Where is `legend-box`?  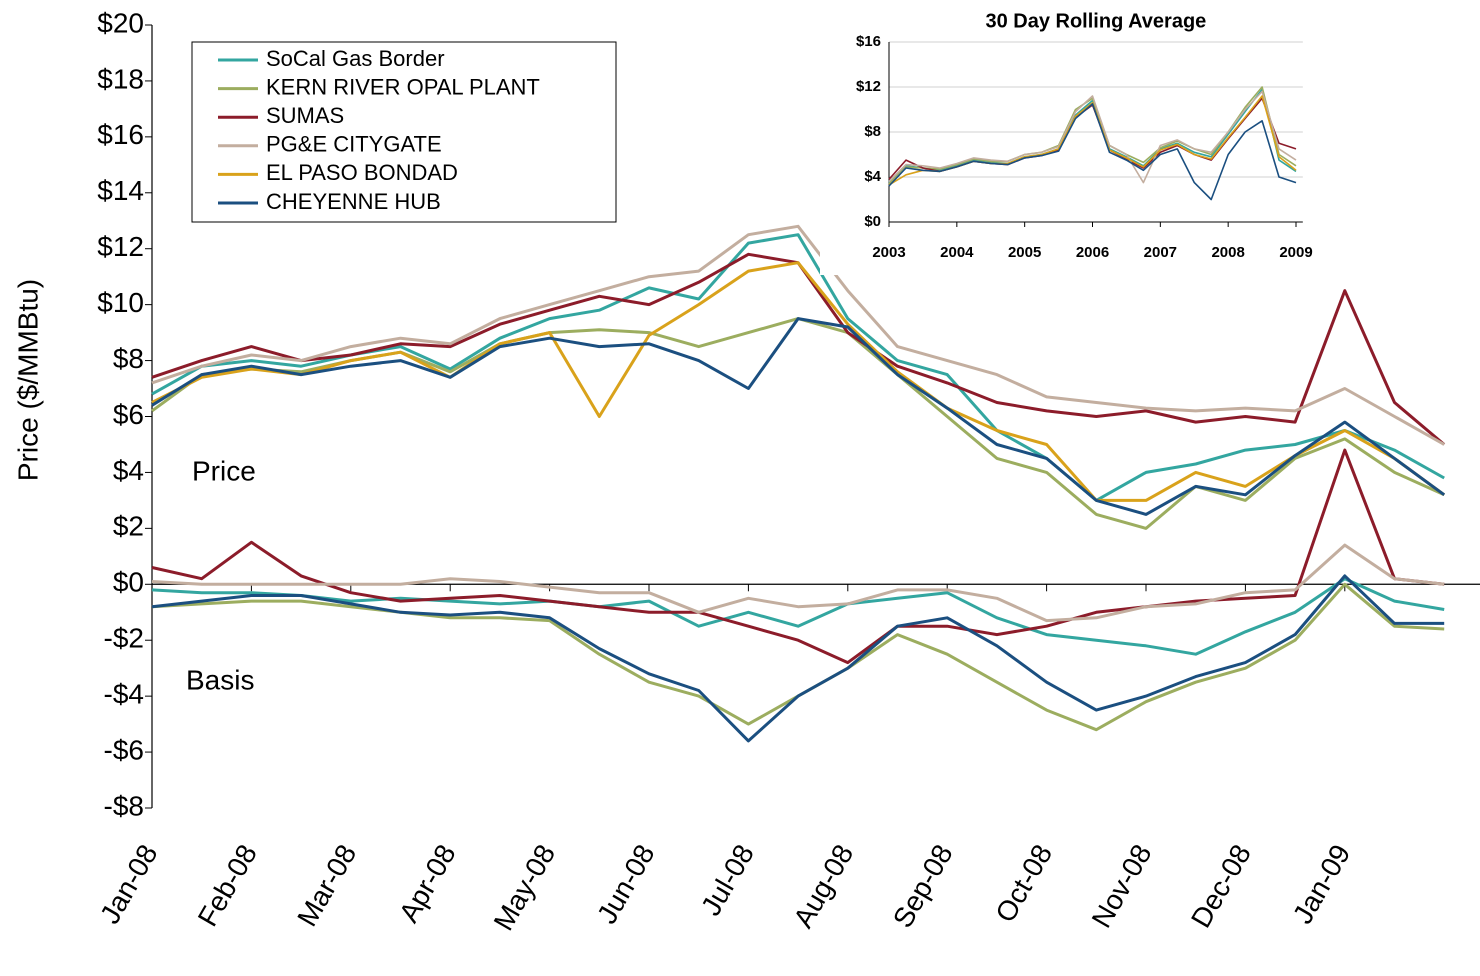 legend-box is located at coordinates (404, 132).